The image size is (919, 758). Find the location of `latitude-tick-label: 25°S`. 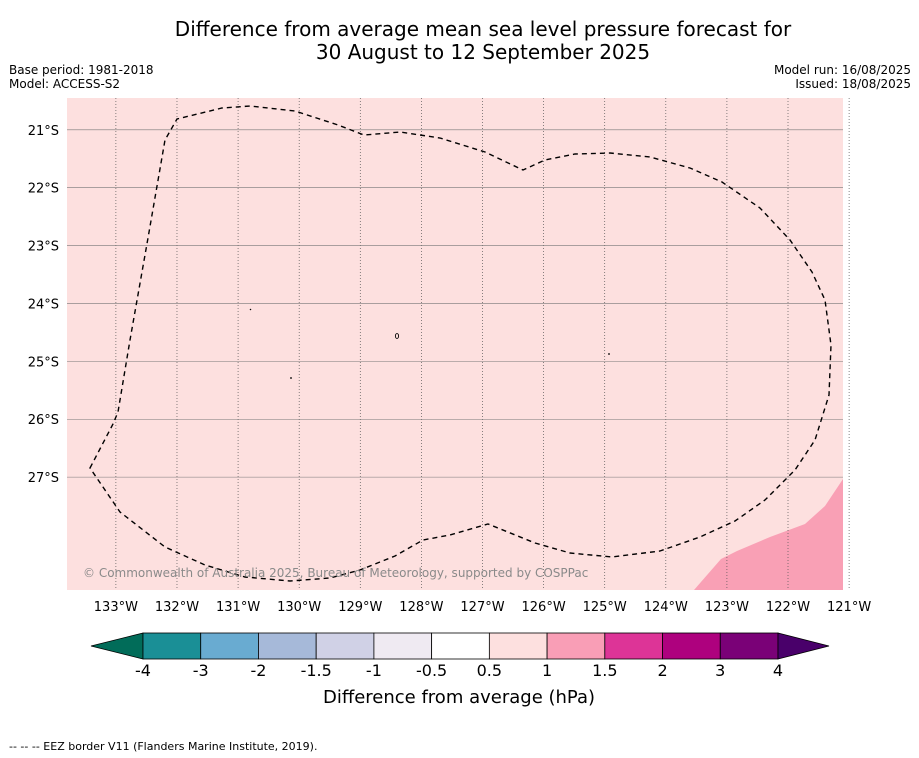

latitude-tick-label: 25°S is located at coordinates (43, 362).